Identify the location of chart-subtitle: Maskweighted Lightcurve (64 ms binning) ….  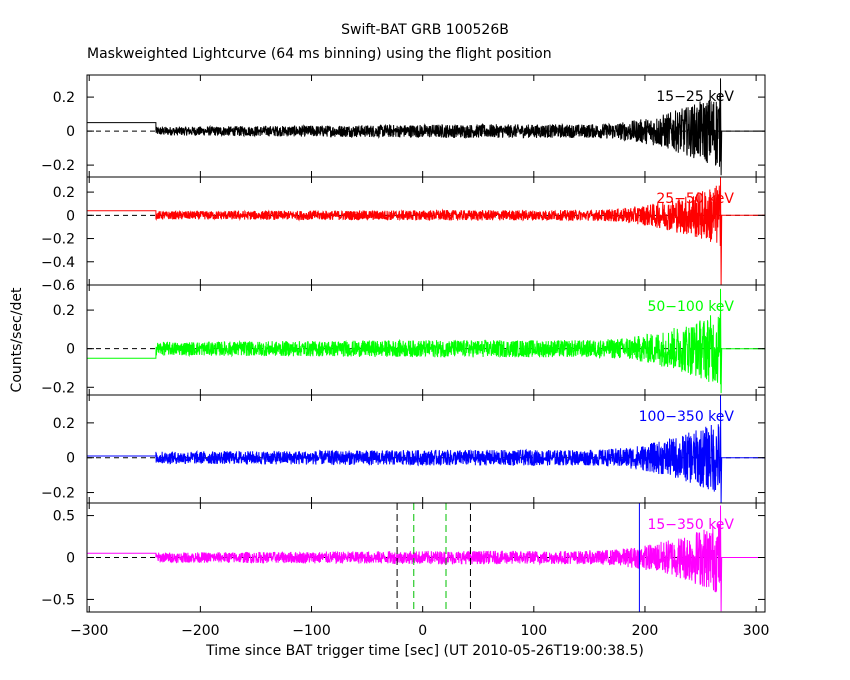
(319, 54).